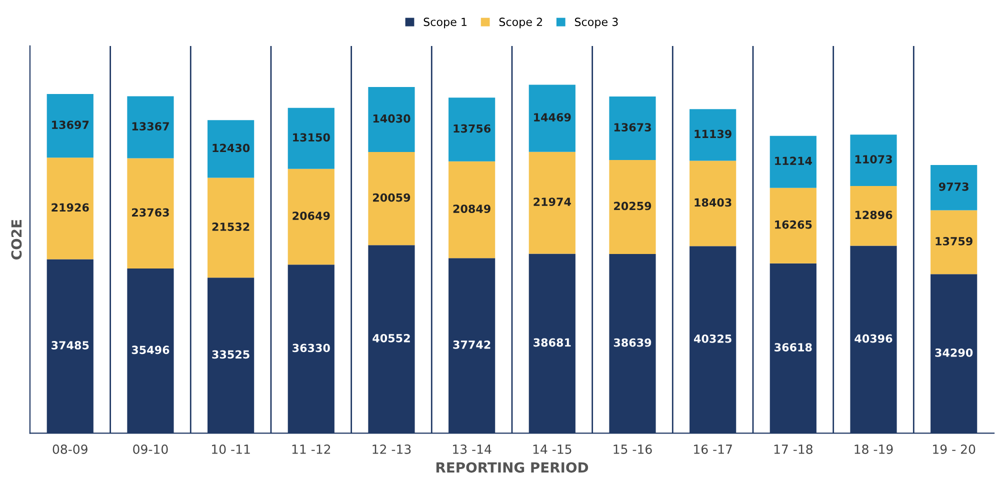  What do you see at coordinates (472, 449) in the screenshot?
I see `x-tick-label: 13 -14` at bounding box center [472, 449].